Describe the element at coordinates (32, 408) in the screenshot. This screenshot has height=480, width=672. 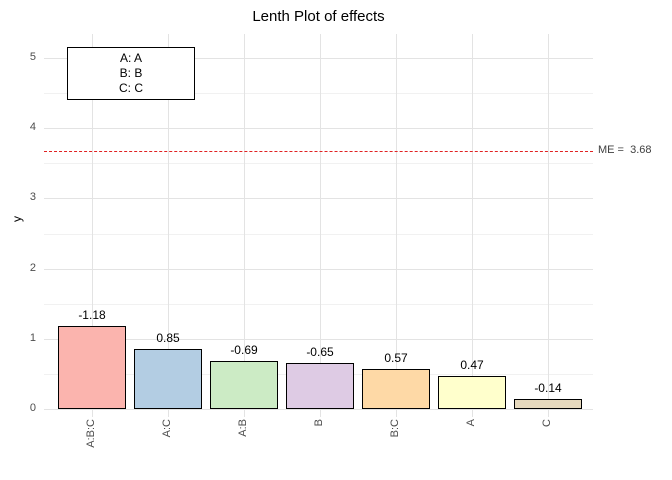
I see `y-tick-label-0: 0` at that location.